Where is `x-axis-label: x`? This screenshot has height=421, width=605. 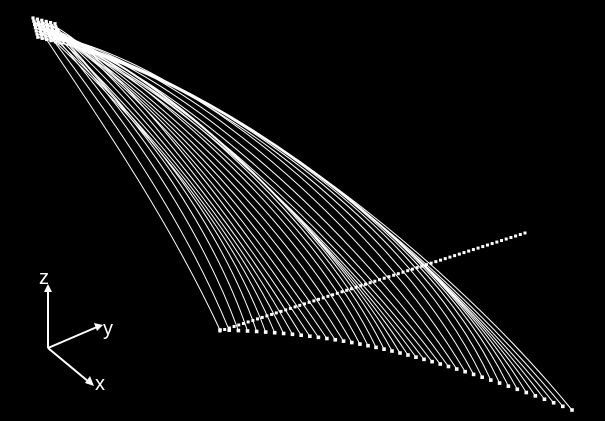 x-axis-label: x is located at coordinates (100, 384).